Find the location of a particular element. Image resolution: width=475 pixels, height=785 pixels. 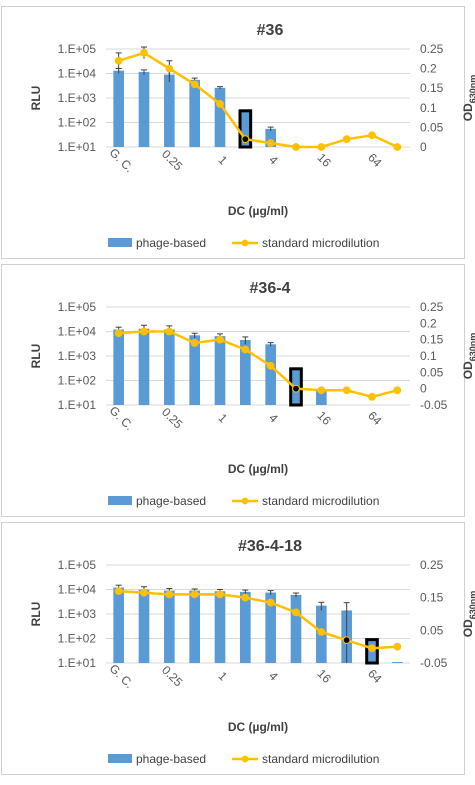

chart-title: #36-4-18 is located at coordinates (270, 546).